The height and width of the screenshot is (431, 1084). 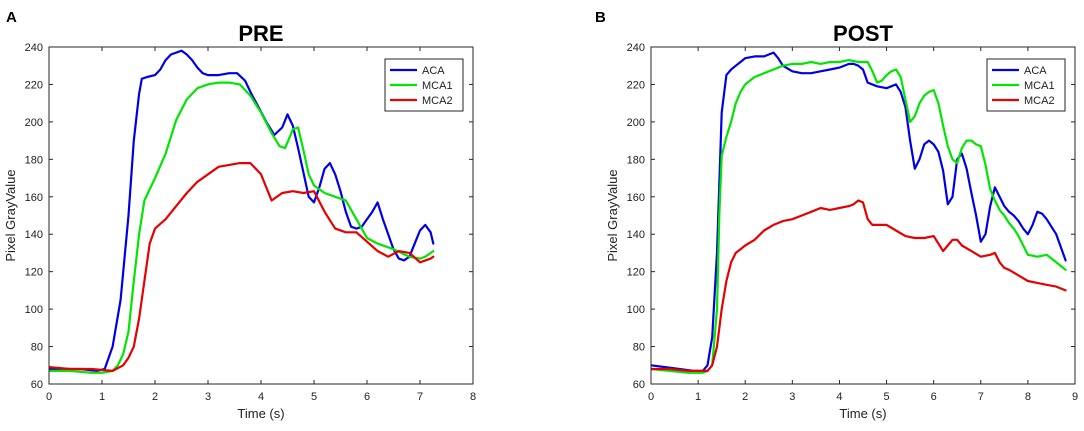 What do you see at coordinates (11, 17) in the screenshot?
I see `panel-letter: A` at bounding box center [11, 17].